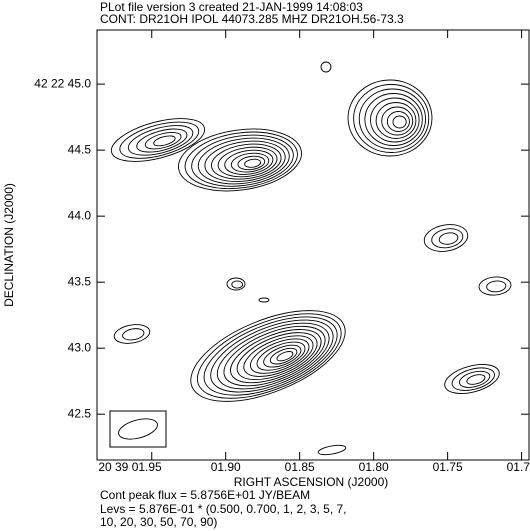  What do you see at coordinates (158, 522) in the screenshot?
I see `note: 10, 20, 30, 50, 70, 90)` at bounding box center [158, 522].